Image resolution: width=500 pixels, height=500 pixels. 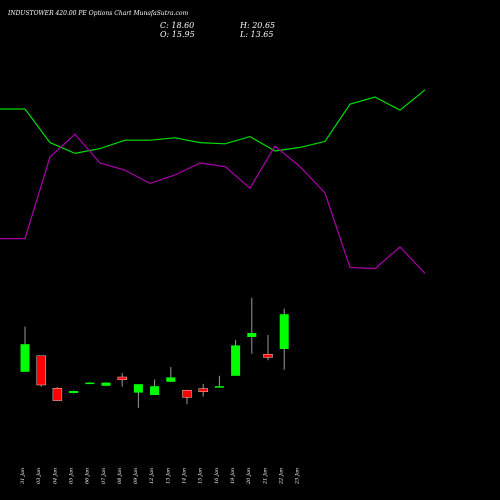 I want to click on x-tick-label: 13 Jan, so click(x=168, y=476).